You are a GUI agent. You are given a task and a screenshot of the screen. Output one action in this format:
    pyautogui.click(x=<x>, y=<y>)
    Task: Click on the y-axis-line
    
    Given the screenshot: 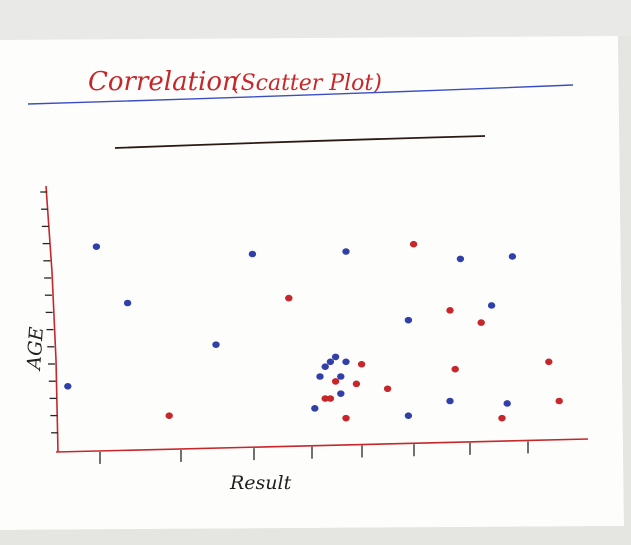 What is the action you would take?
    pyautogui.click(x=52, y=319)
    